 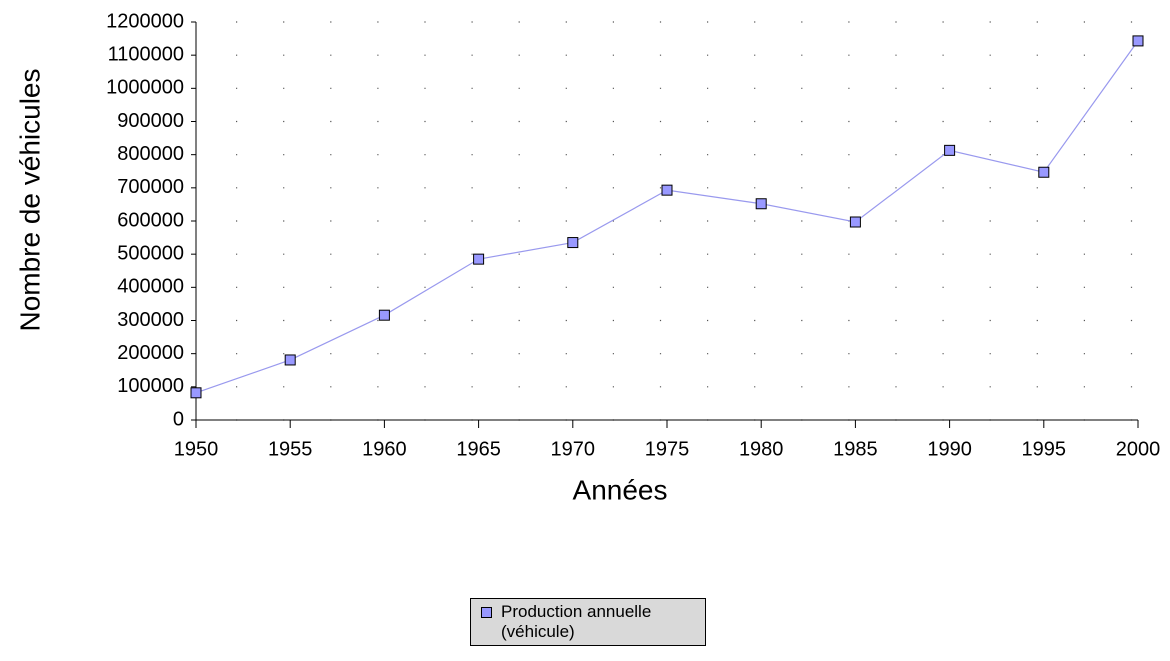 What do you see at coordinates (145, 21) in the screenshot?
I see `y-tick-label: 1200000` at bounding box center [145, 21].